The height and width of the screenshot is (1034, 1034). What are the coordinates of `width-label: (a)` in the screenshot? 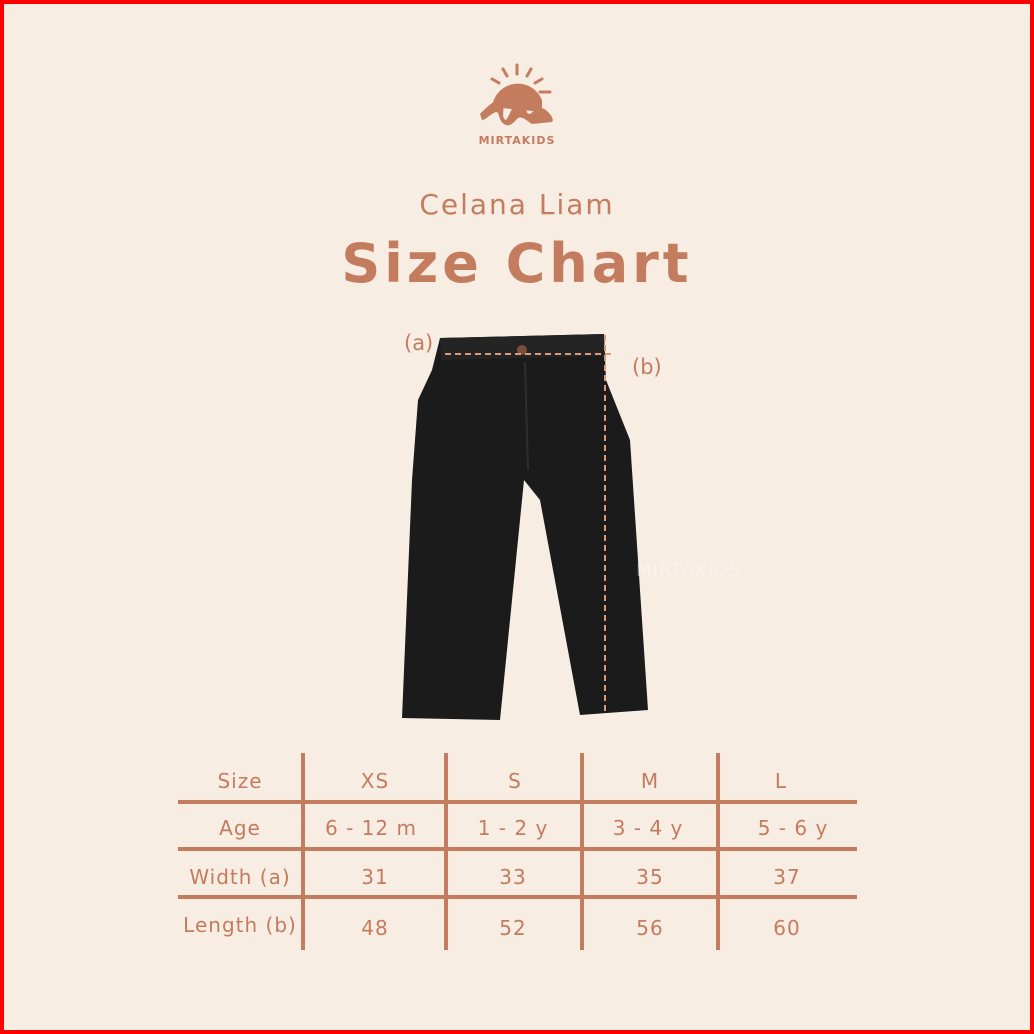 It's located at (419, 343).